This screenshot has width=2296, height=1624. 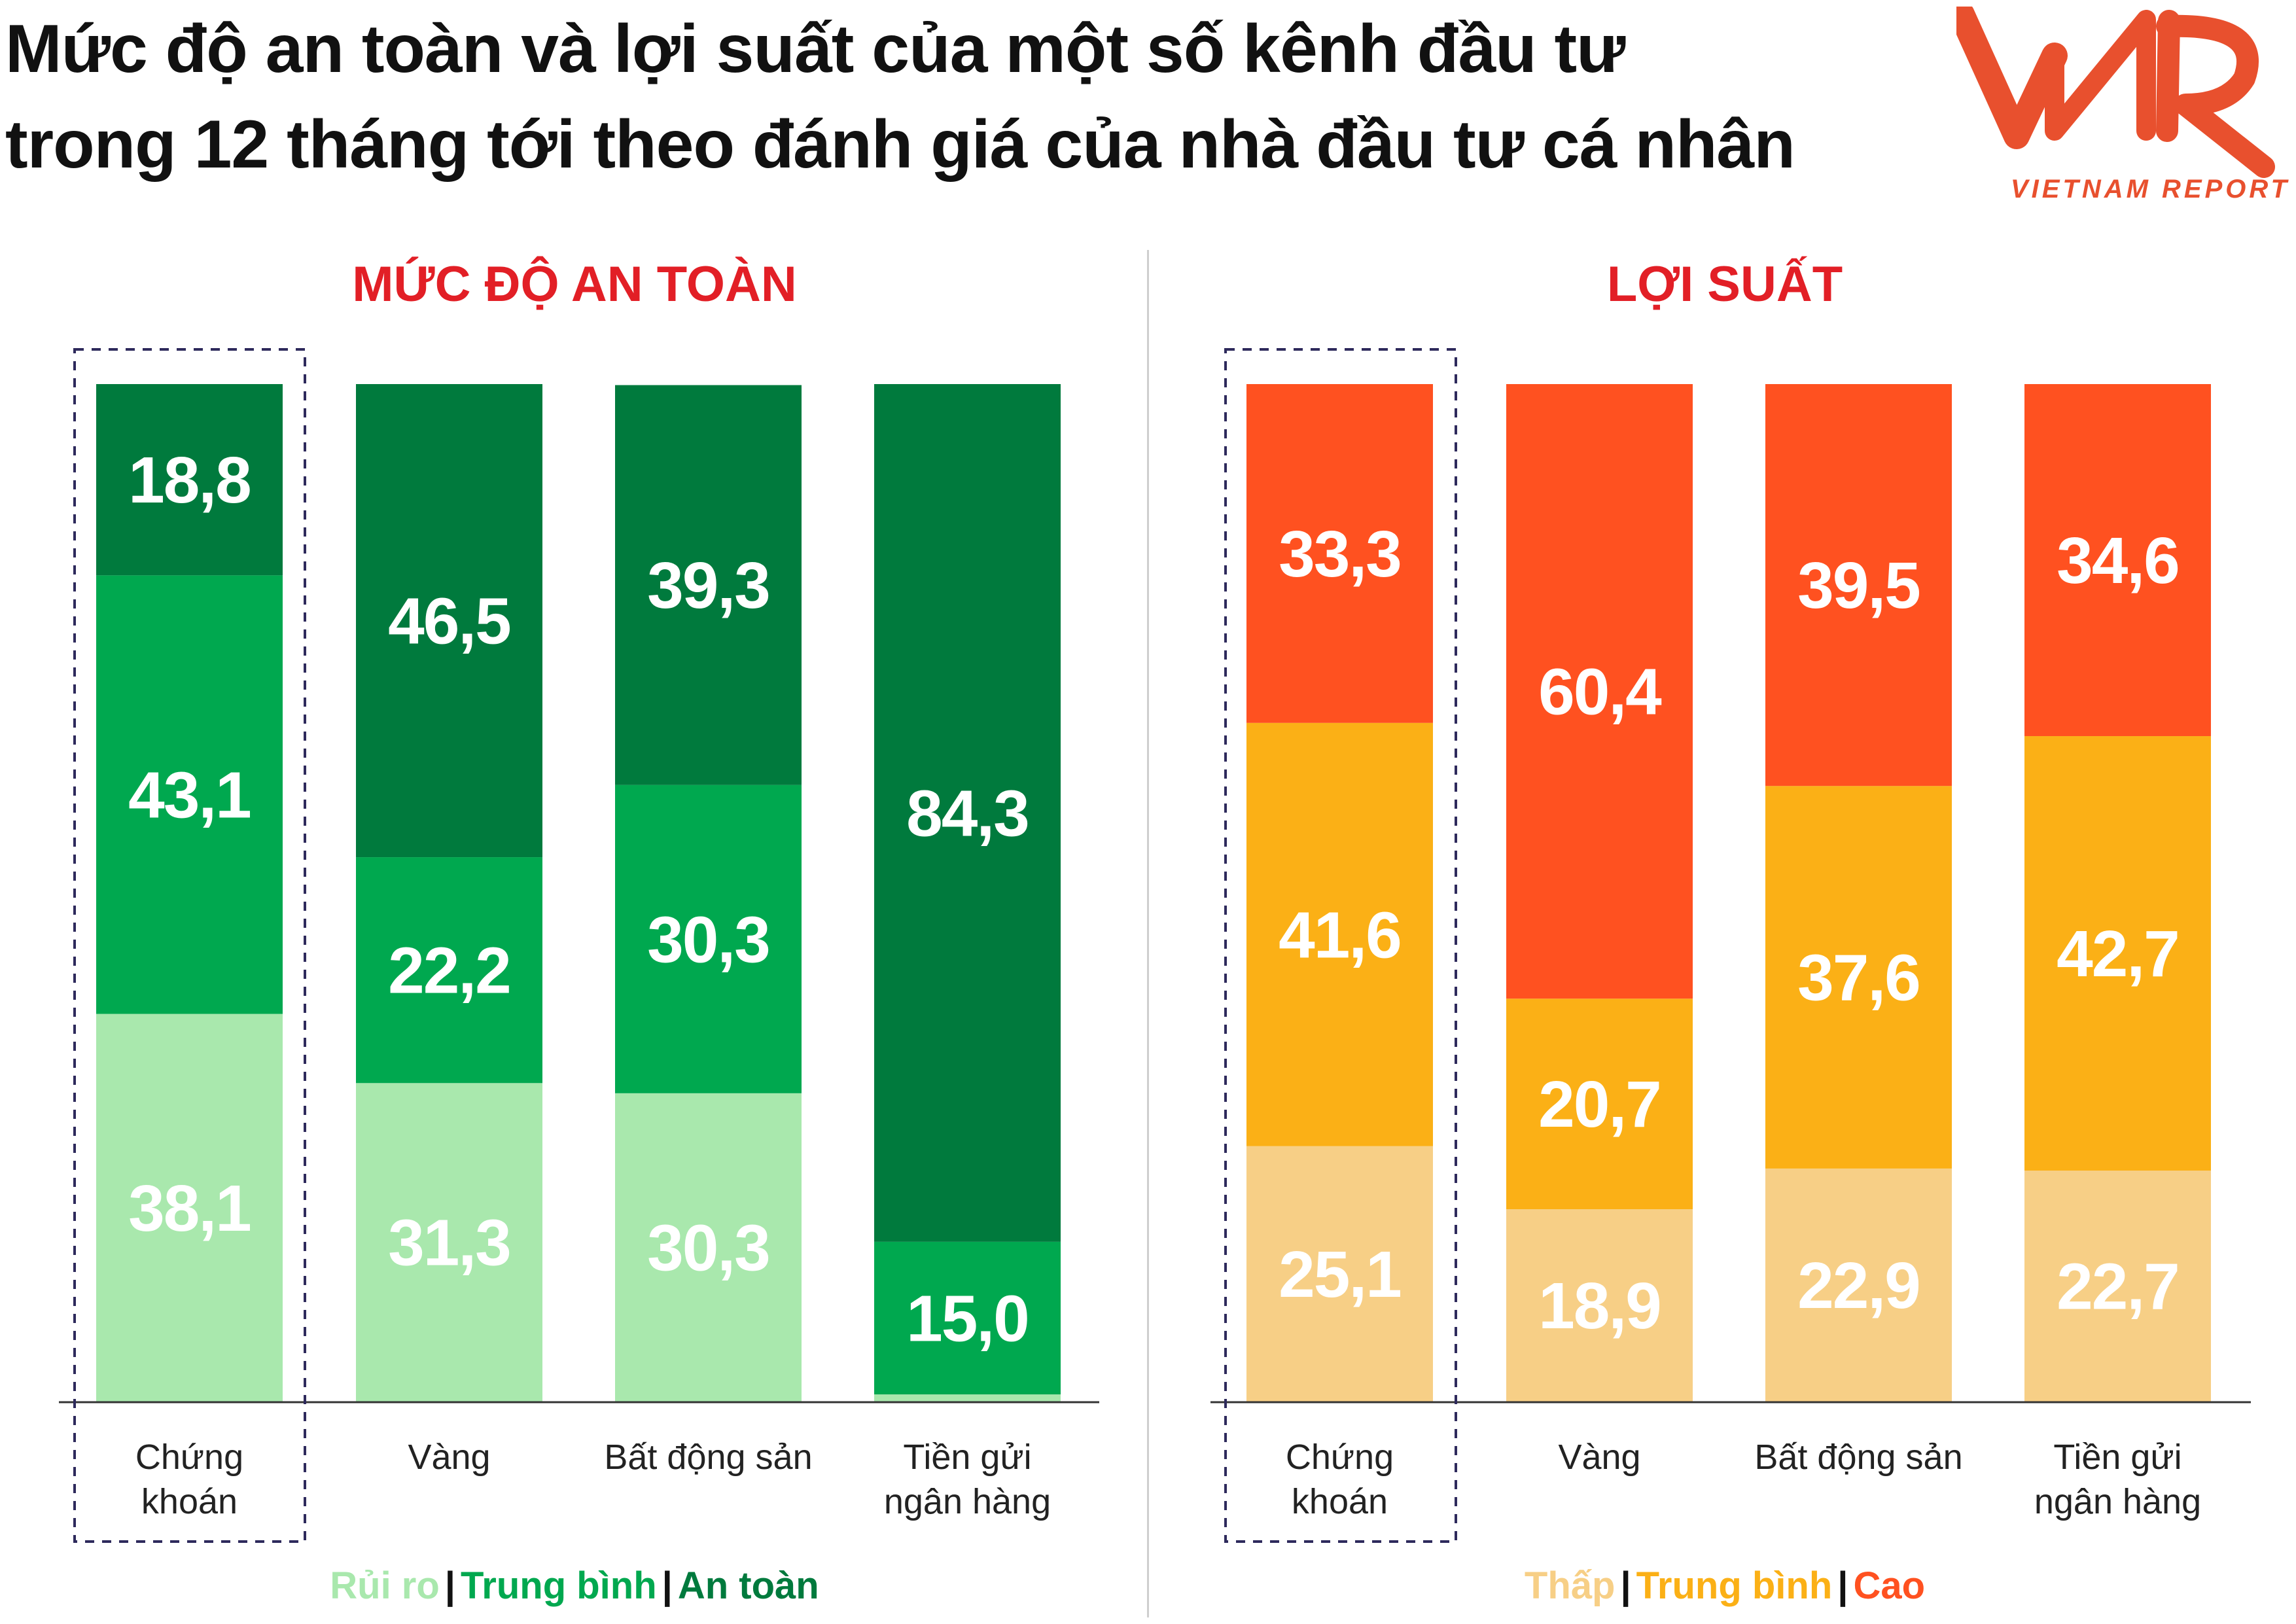 I want to click on return-category-label-vang: Vàng, so click(x=1599, y=1457).